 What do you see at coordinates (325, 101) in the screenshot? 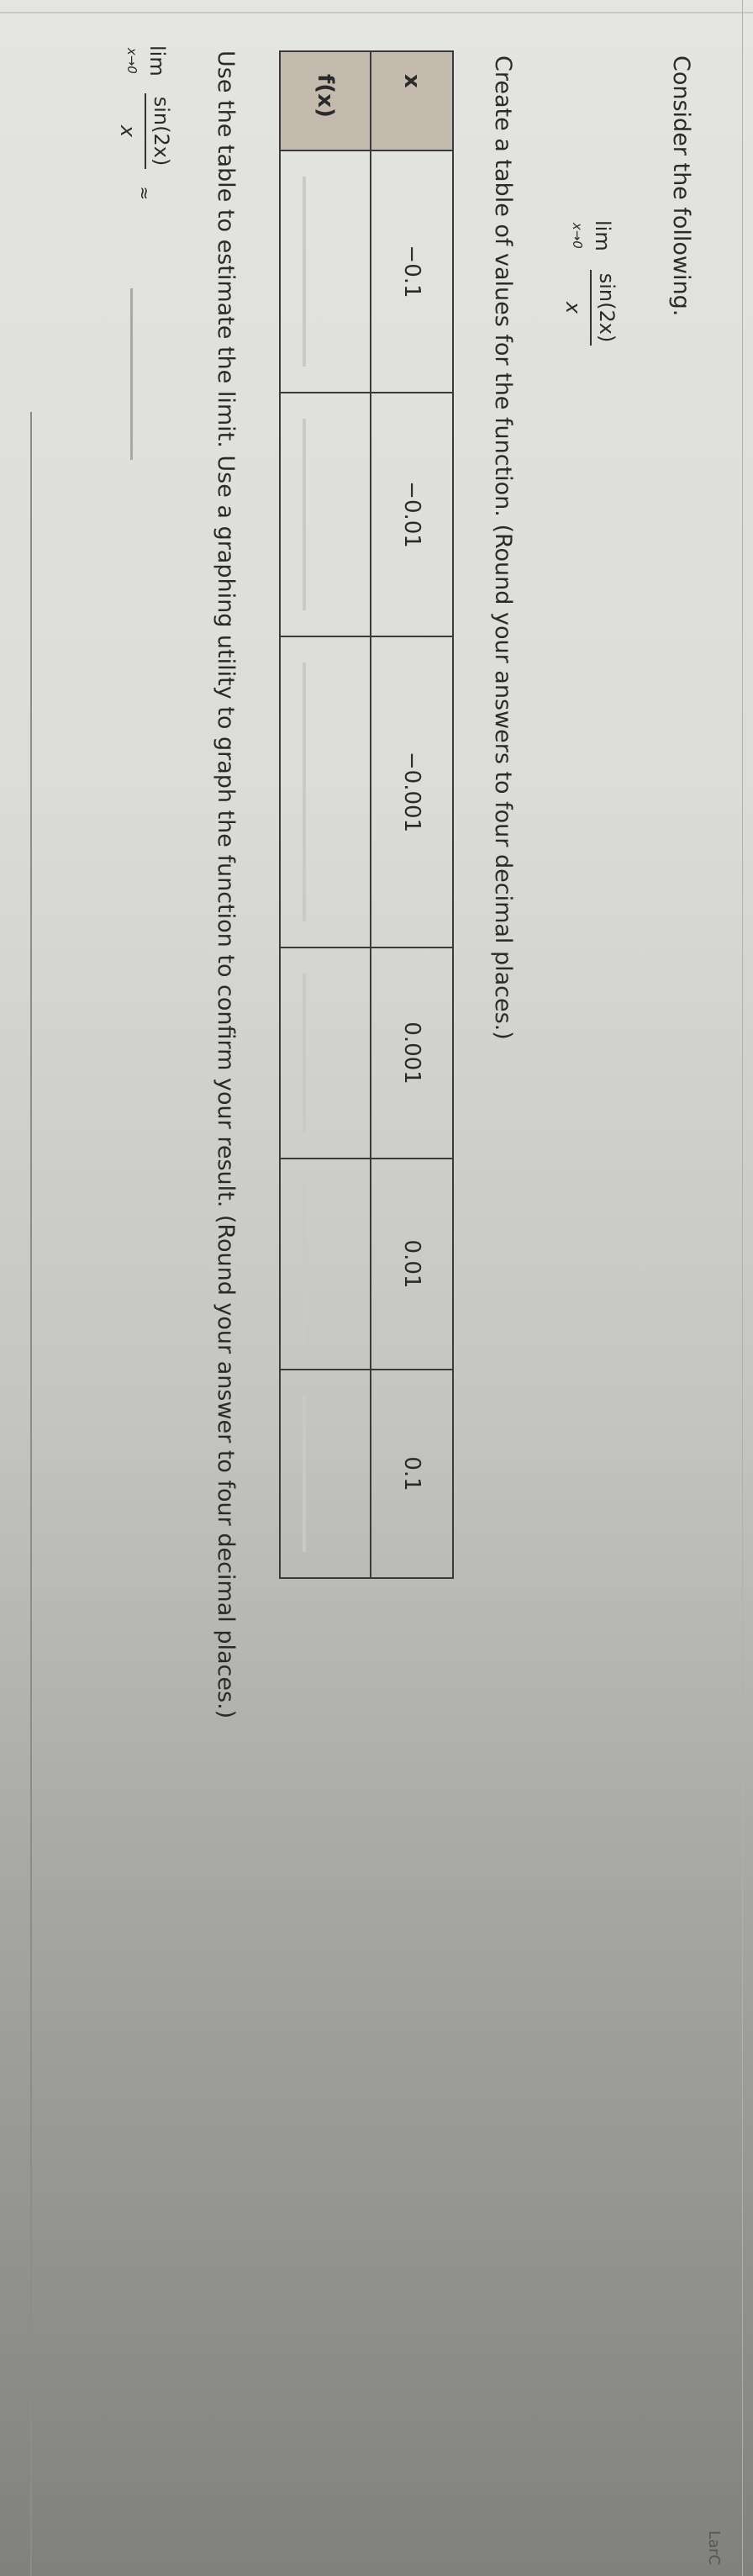
I see `fx-header: f(x)` at bounding box center [325, 101].